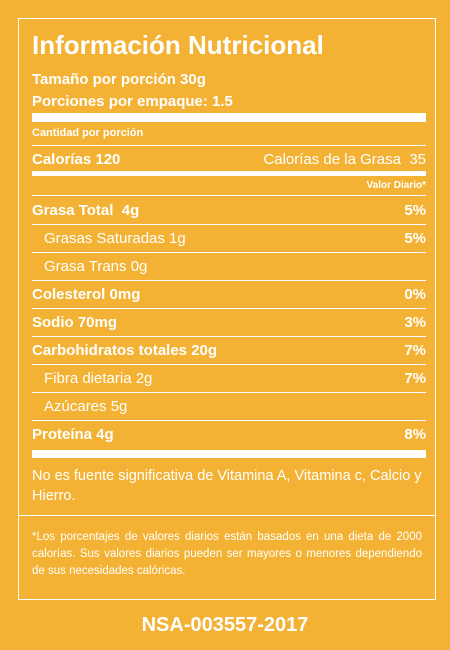  Describe the element at coordinates (229, 267) in the screenshot. I see `nutrient-row: Grasa Trans 0g` at that location.